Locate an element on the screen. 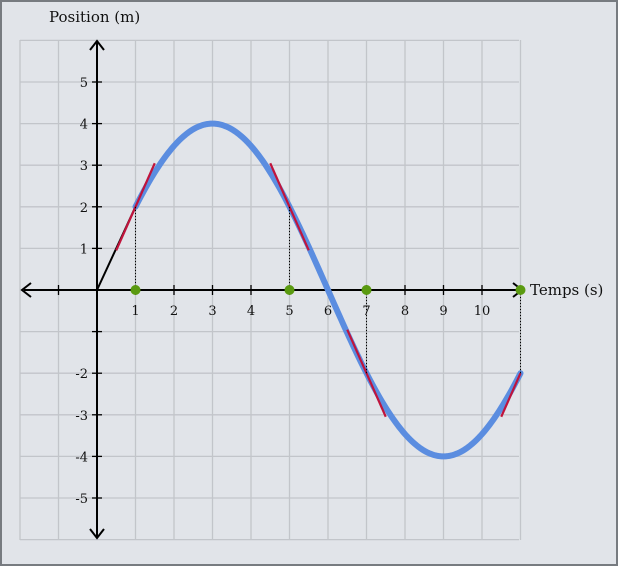 This screenshot has height=566, width=618. y-axis-title: Position (m) is located at coordinates (94, 17).